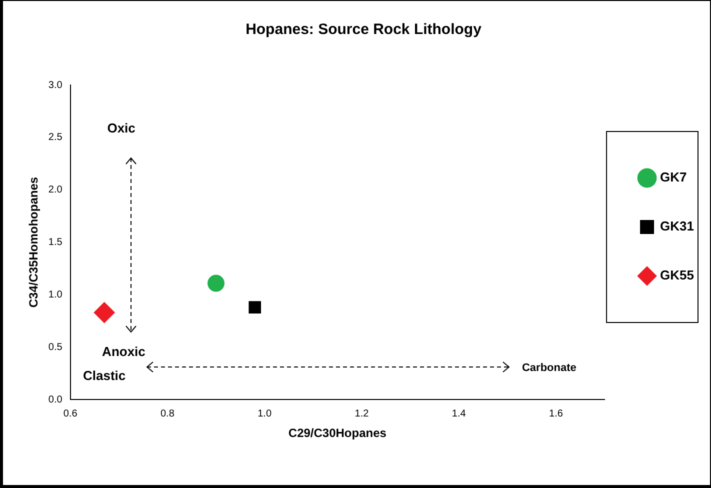 Image resolution: width=711 pixels, height=488 pixels. What do you see at coordinates (55, 138) in the screenshot?
I see `y-tick-label: 2.5` at bounding box center [55, 138].